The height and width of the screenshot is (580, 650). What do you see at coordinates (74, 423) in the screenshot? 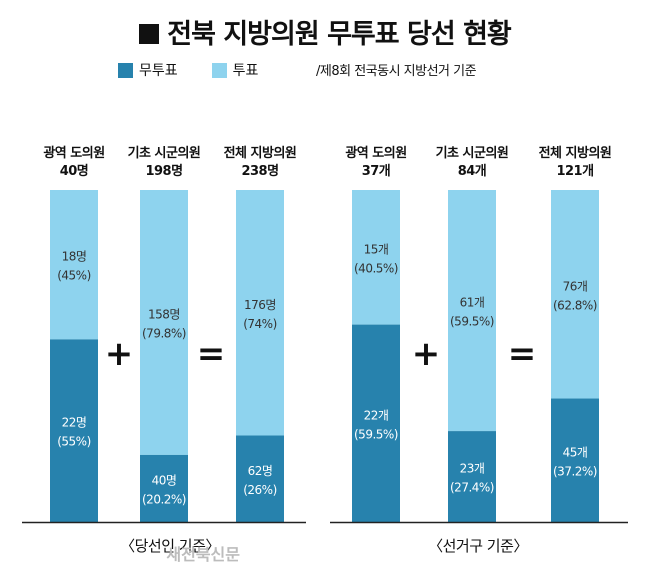
I see `data-label-no-vote: 22명` at bounding box center [74, 423].